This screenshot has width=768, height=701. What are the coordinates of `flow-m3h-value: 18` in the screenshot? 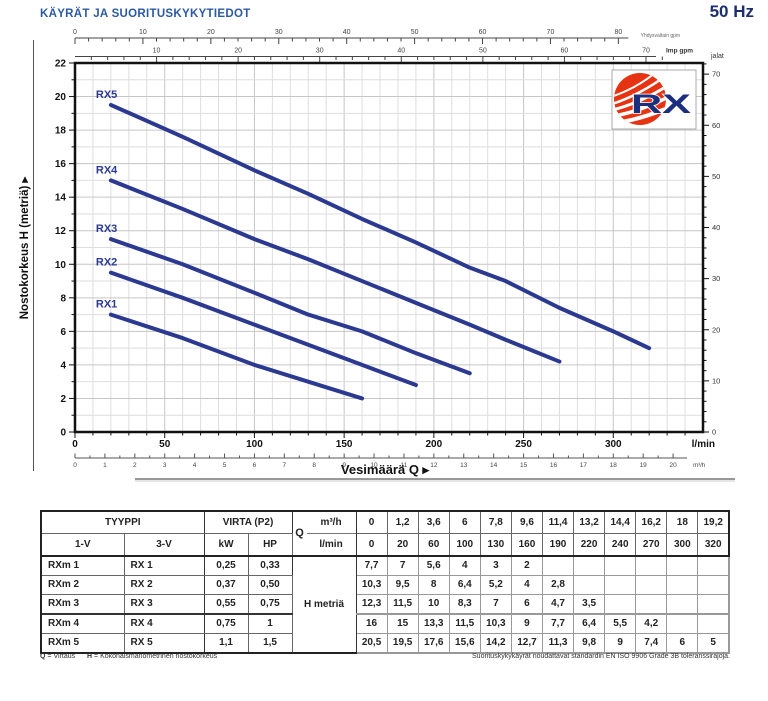 It's located at (682, 522).